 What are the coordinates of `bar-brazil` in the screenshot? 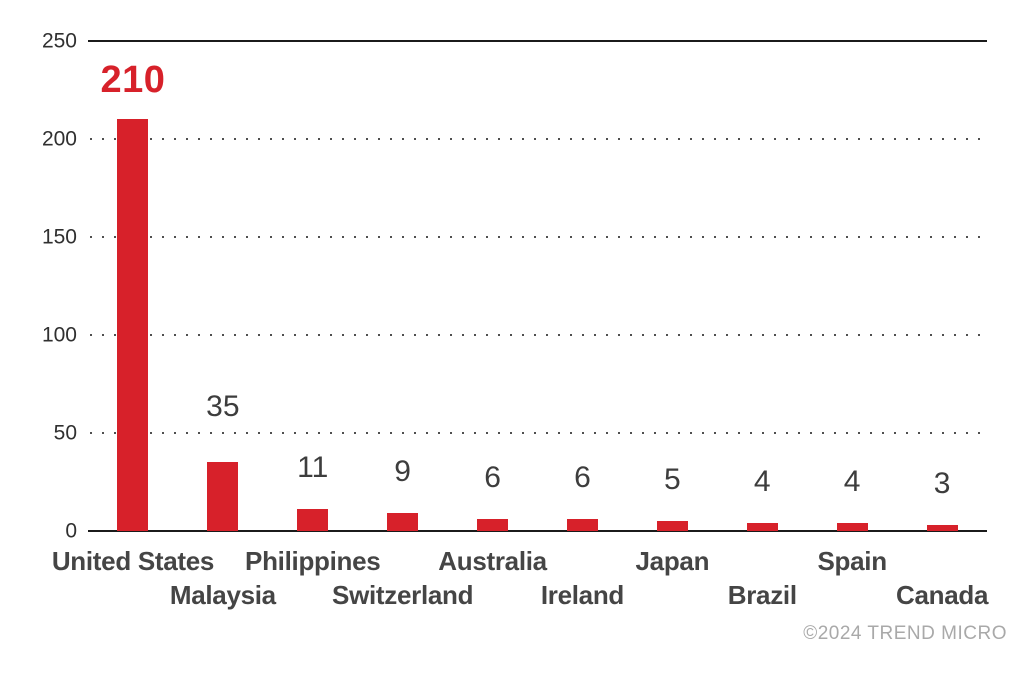 It's located at (762, 527).